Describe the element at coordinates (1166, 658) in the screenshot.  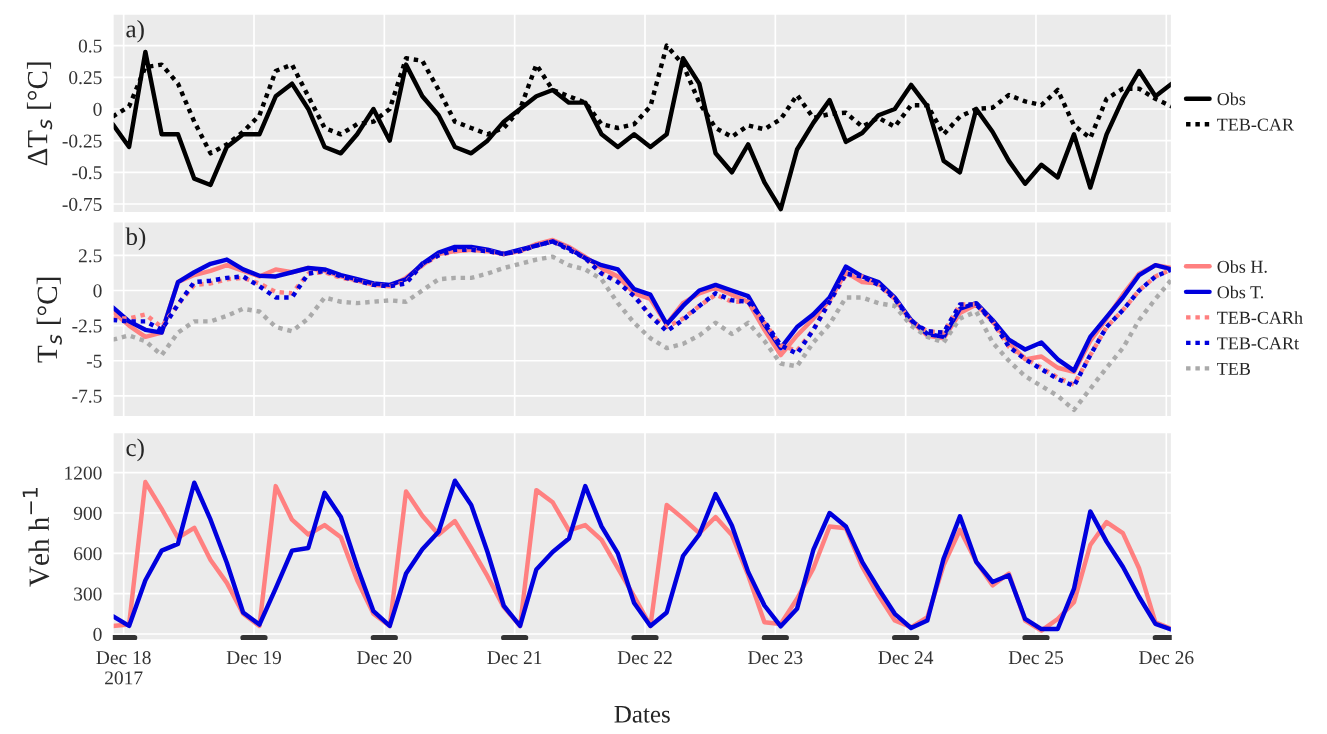
I see `x-tick-label: Dec 26` at that location.